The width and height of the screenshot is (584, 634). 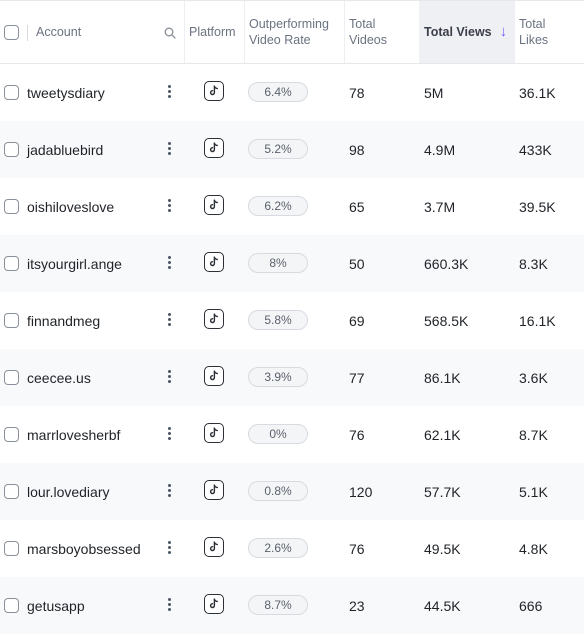 What do you see at coordinates (357, 377) in the screenshot?
I see `total-videos-value: 77` at bounding box center [357, 377].